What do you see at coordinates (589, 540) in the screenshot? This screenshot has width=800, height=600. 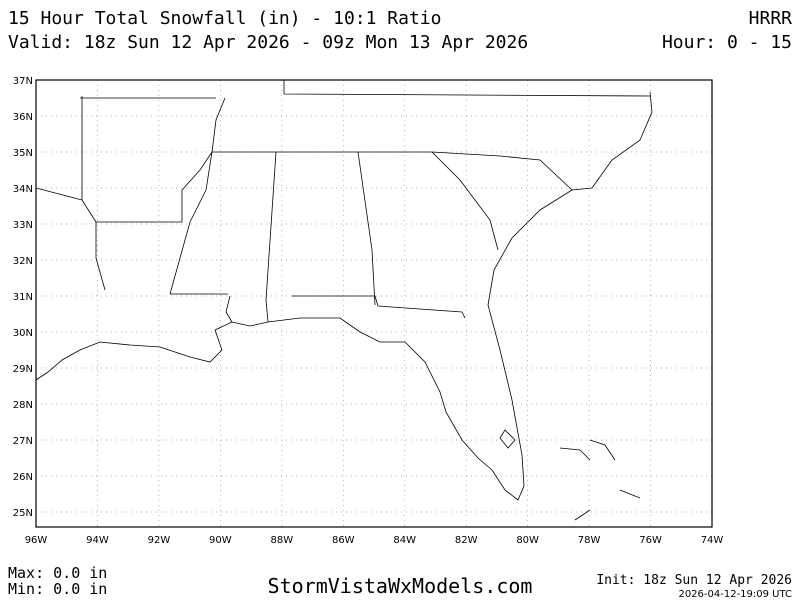 I see `lon-label: 78W` at bounding box center [589, 540].